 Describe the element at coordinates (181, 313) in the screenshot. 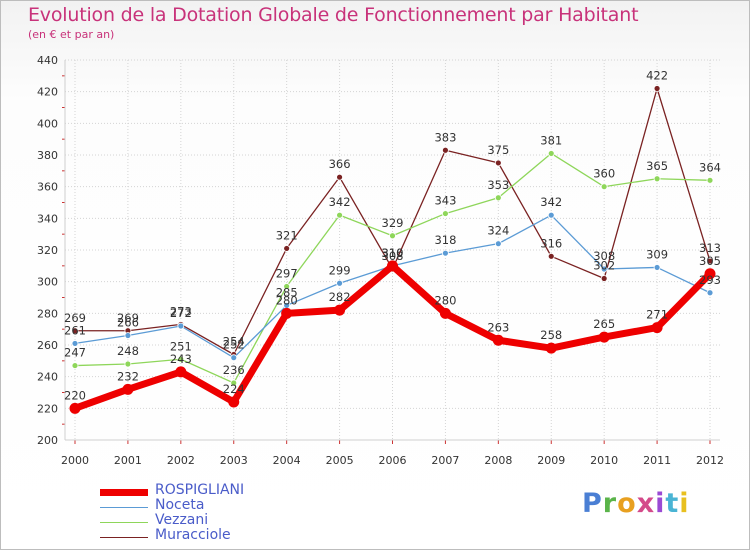

I see `data-label-noceta: 272` at that location.